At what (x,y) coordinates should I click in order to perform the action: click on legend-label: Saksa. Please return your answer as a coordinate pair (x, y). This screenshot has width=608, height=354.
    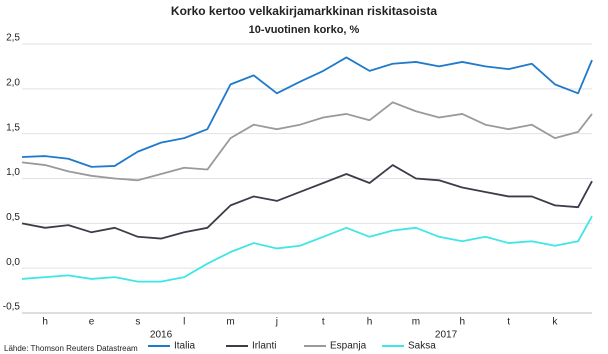
    Looking at the image, I should click on (422, 346).